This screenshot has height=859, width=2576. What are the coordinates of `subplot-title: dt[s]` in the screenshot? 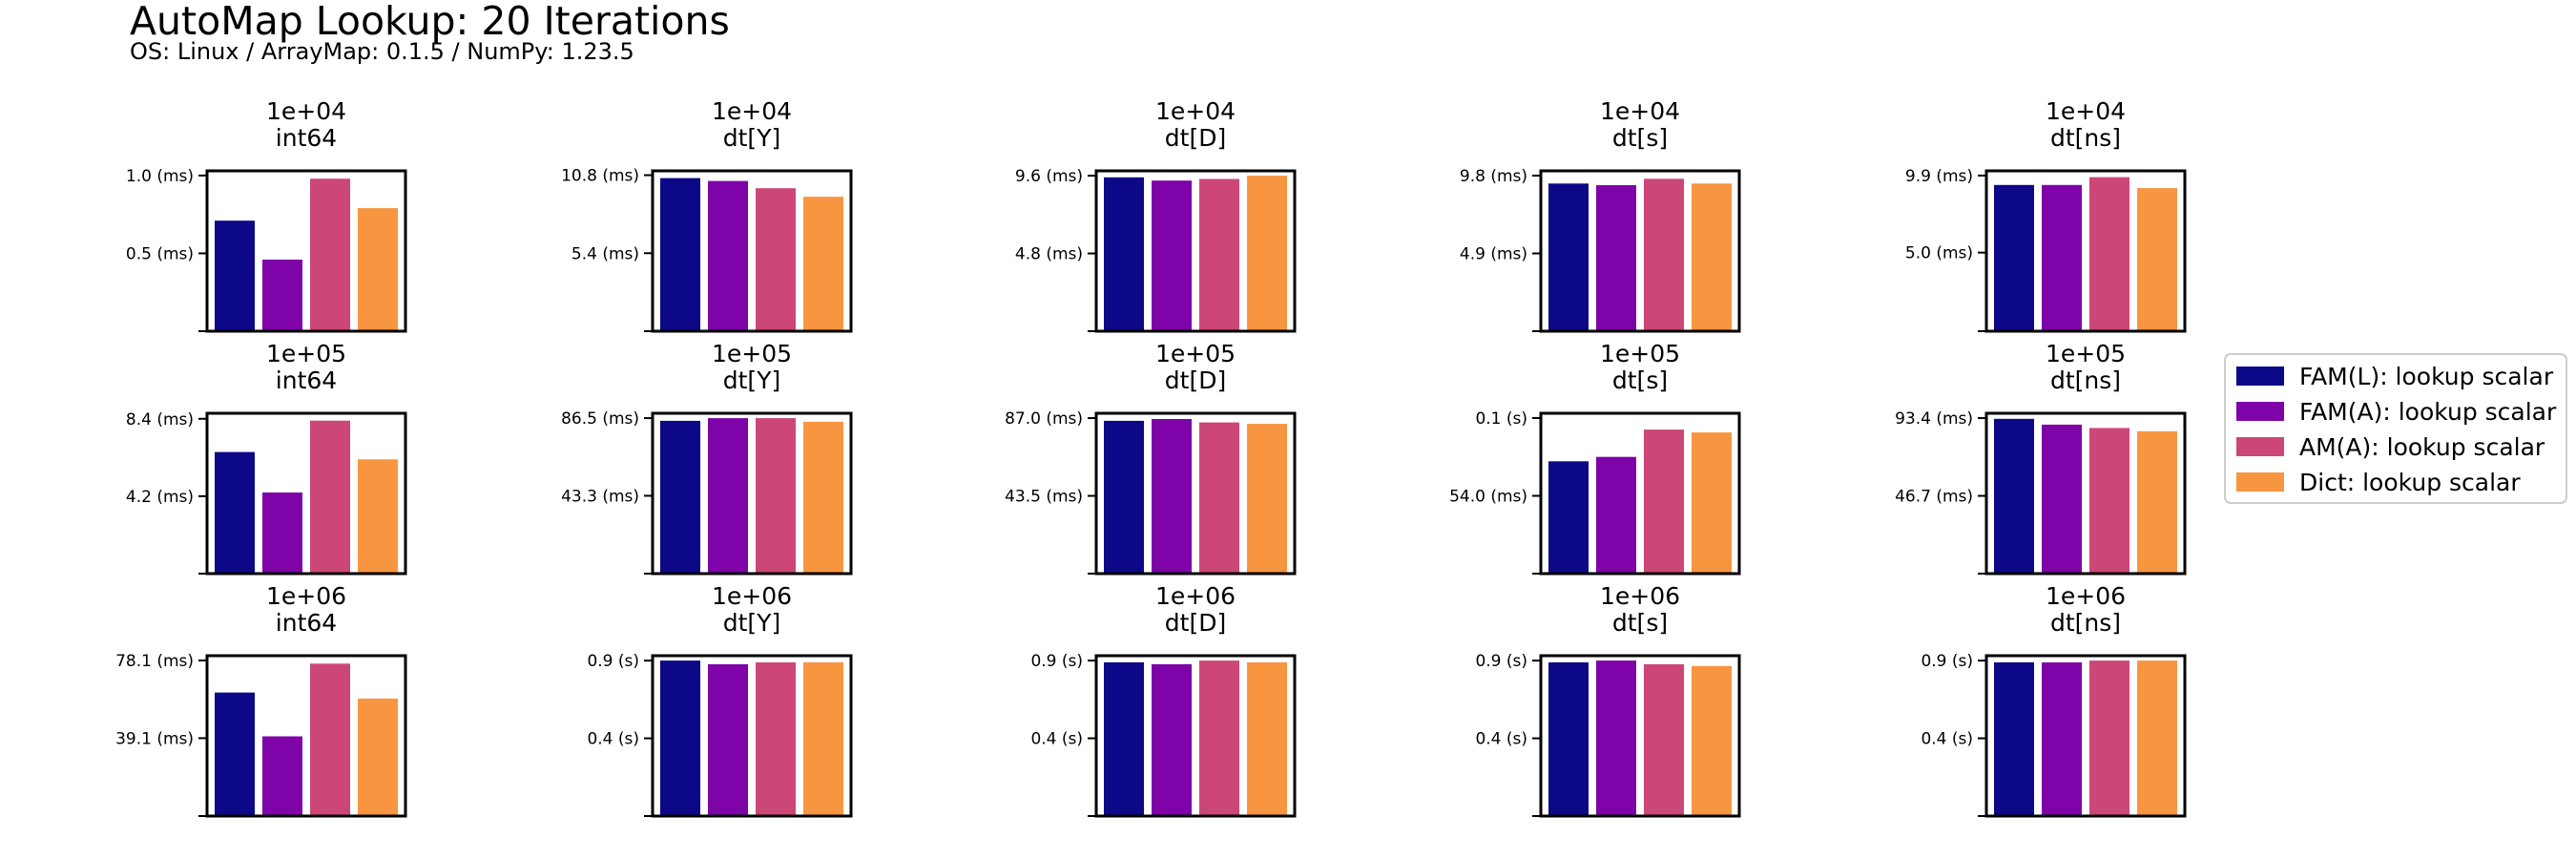 It's located at (1640, 380).